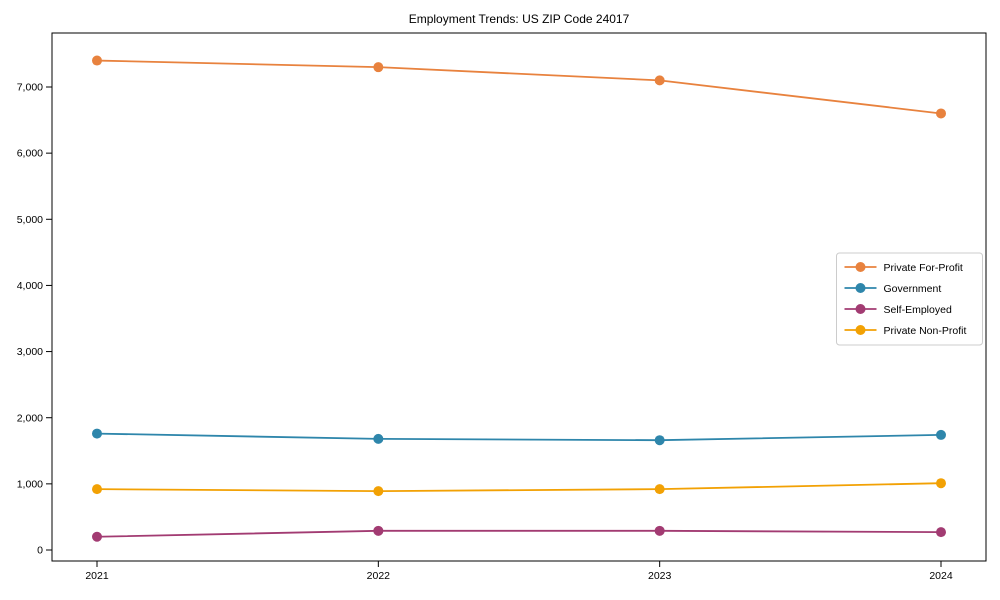 This screenshot has height=600, width=1000. Describe the element at coordinates (660, 576) in the screenshot. I see `x-tick-label: 2023` at that location.